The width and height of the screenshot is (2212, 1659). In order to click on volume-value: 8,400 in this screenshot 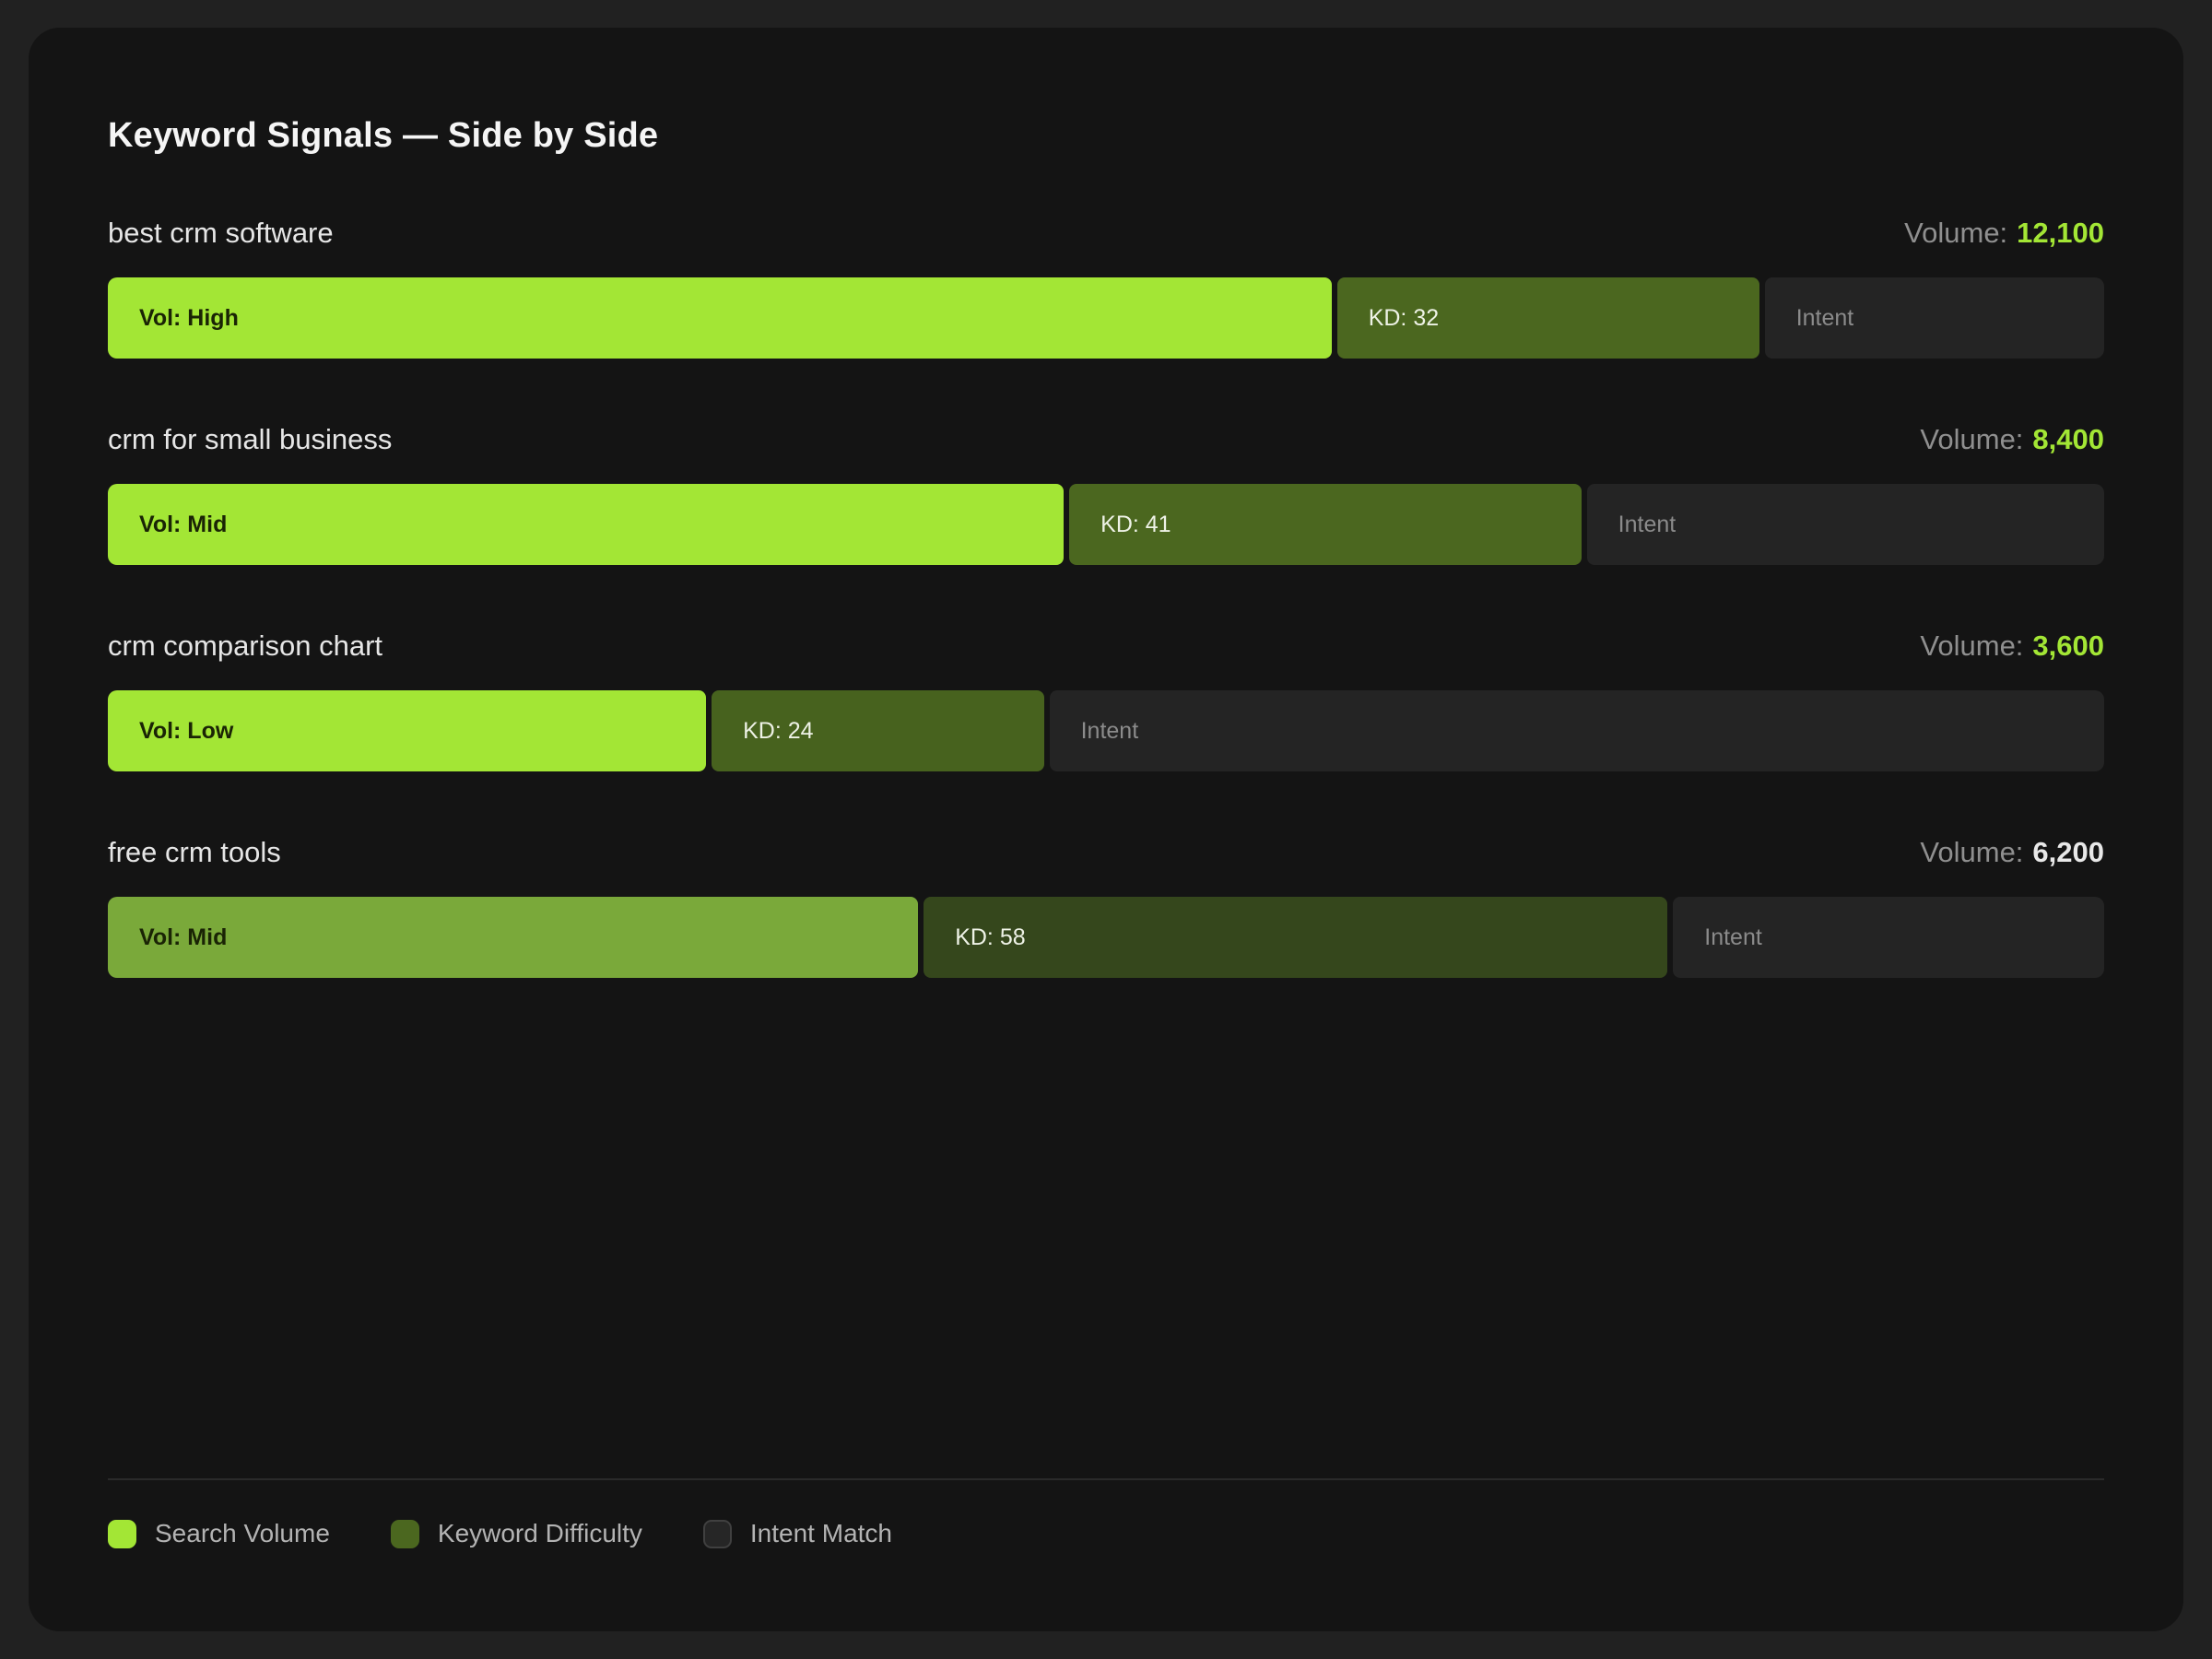, I will do `click(2068, 439)`.